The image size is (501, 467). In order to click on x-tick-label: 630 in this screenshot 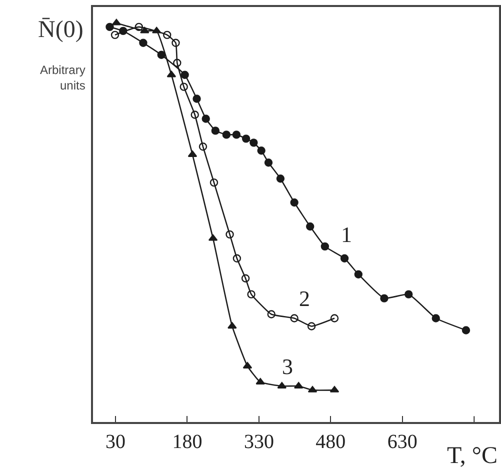, I will do `click(402, 442)`.